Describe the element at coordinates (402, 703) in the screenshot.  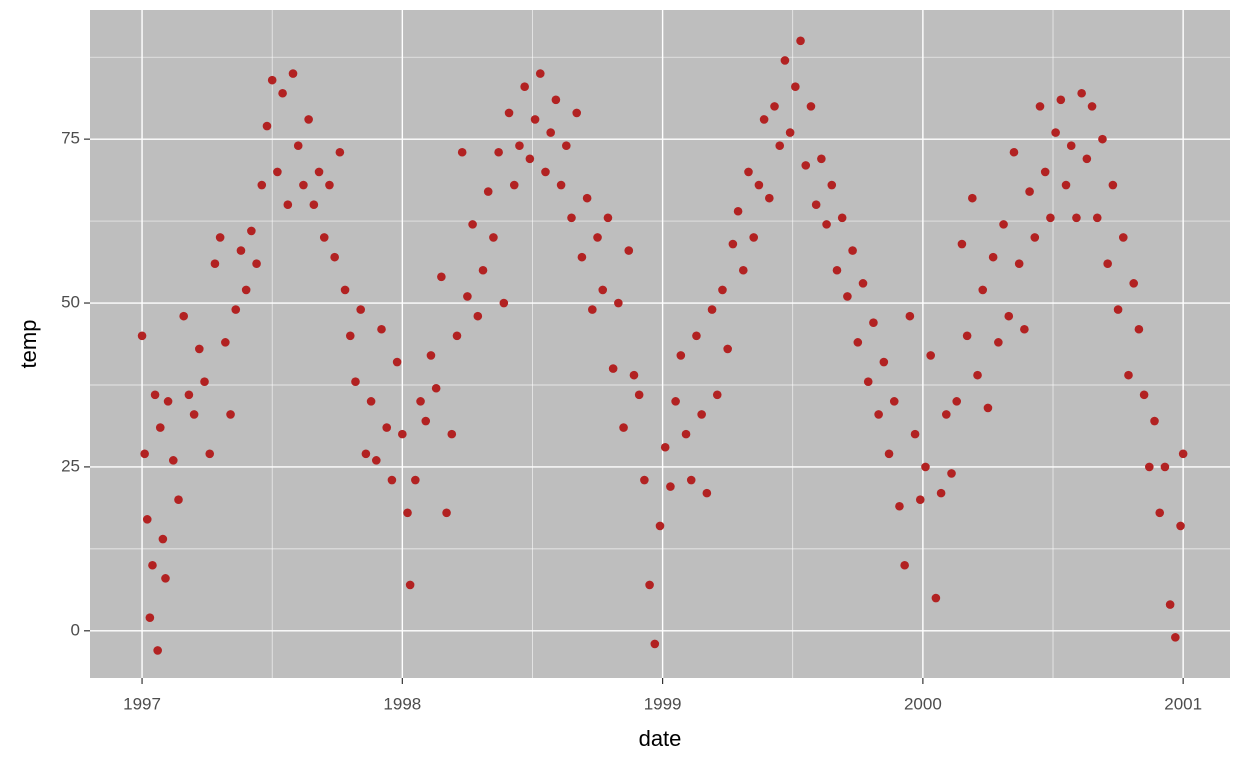
I see `x-tick-label: 1998` at that location.